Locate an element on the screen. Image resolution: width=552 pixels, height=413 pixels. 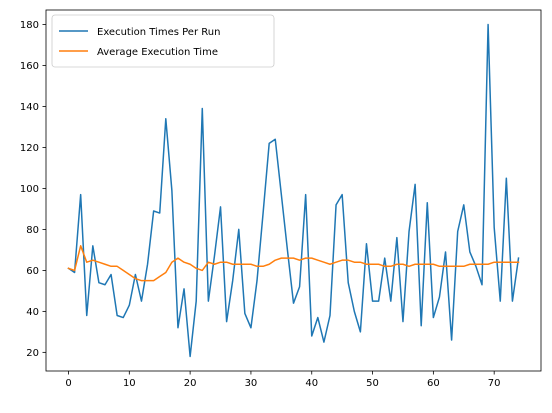
y-tick-label: 160 is located at coordinates (29, 66).